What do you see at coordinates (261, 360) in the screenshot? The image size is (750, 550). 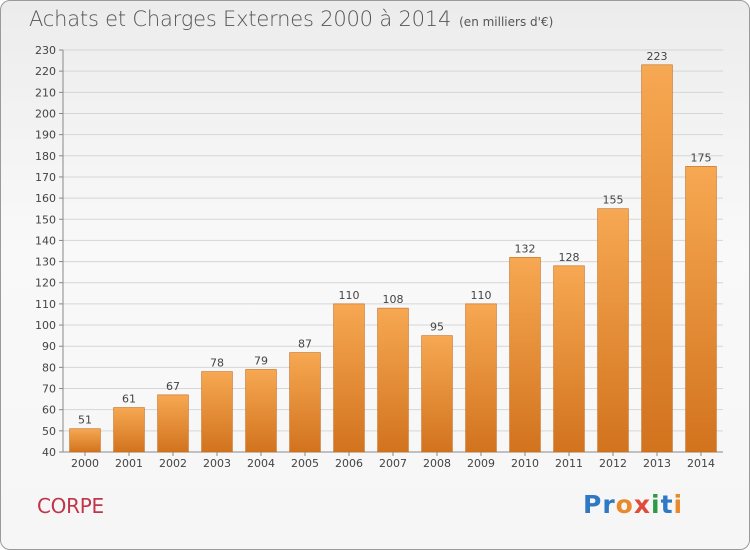 I see `bar-value-label: 79` at bounding box center [261, 360].